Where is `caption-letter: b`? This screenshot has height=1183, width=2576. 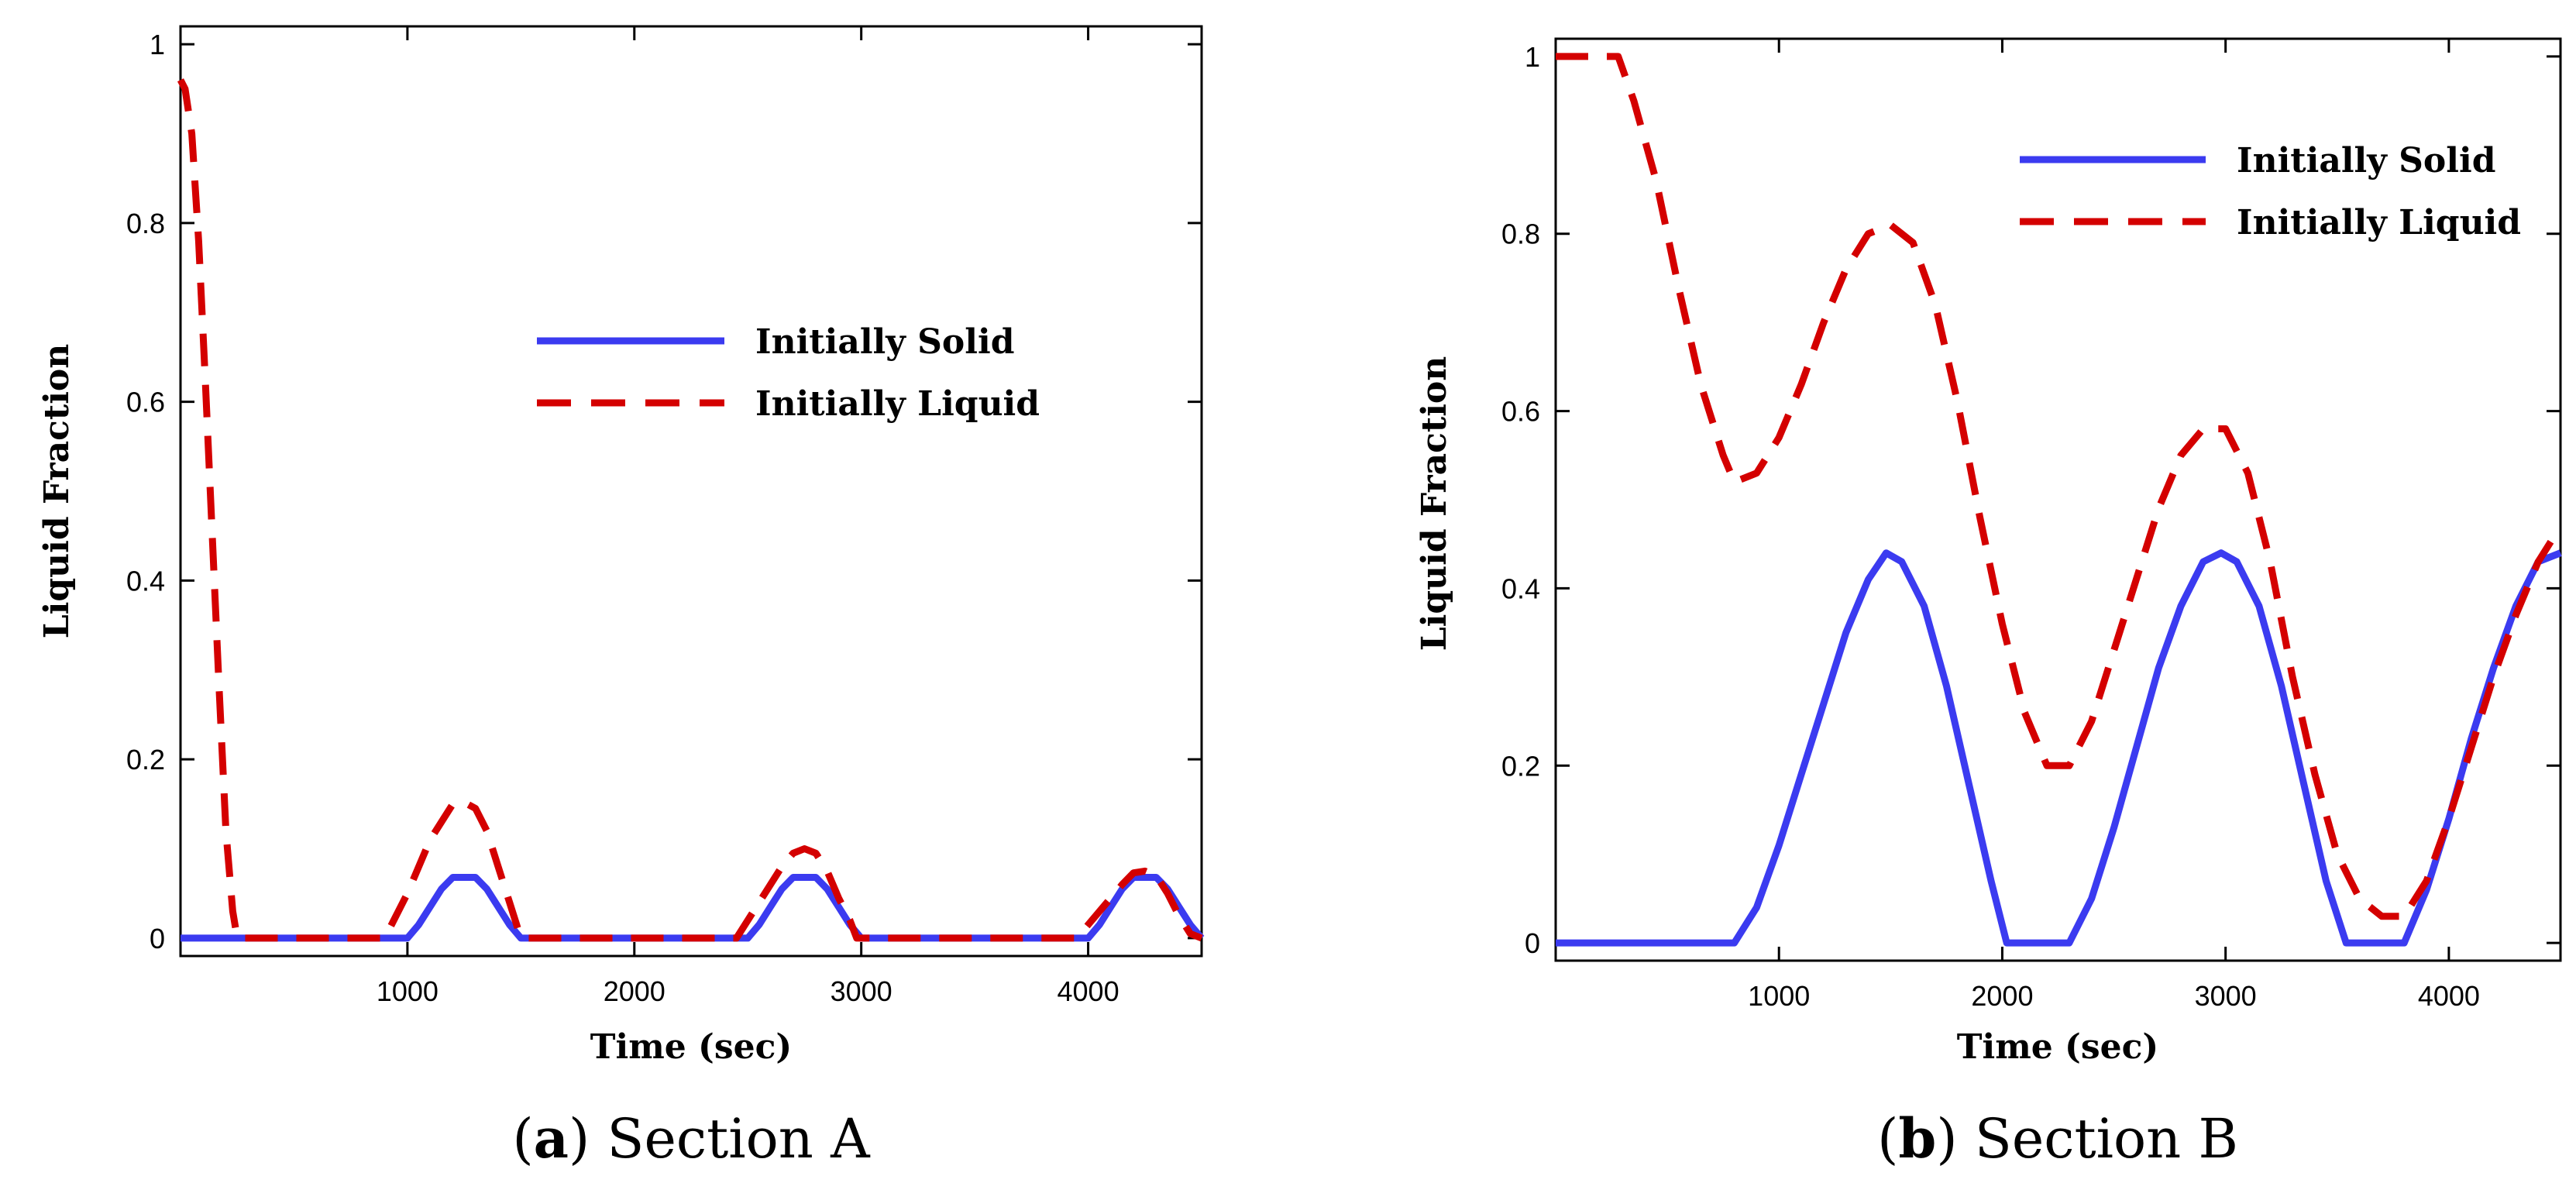
caption-letter: b is located at coordinates (1917, 1138).